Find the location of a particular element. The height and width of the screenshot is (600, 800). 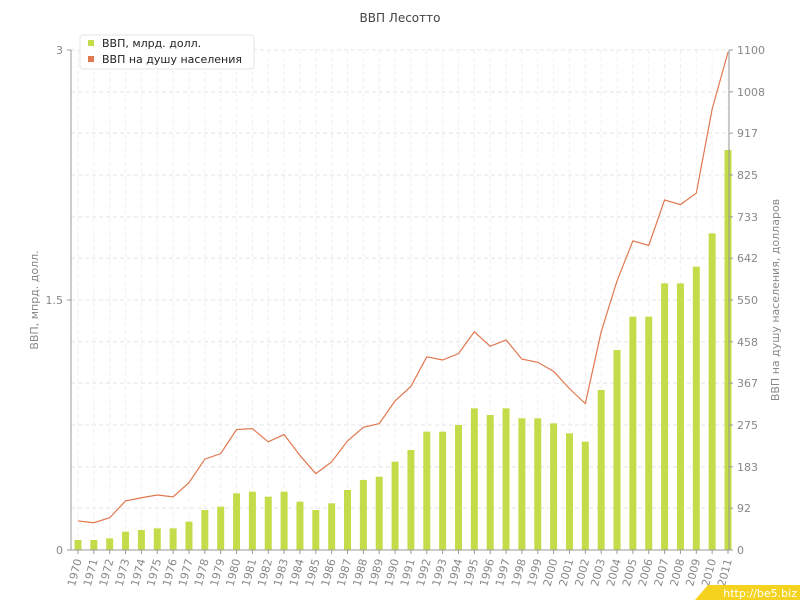

y-right-tick-label: 183 is located at coordinates (747, 467).